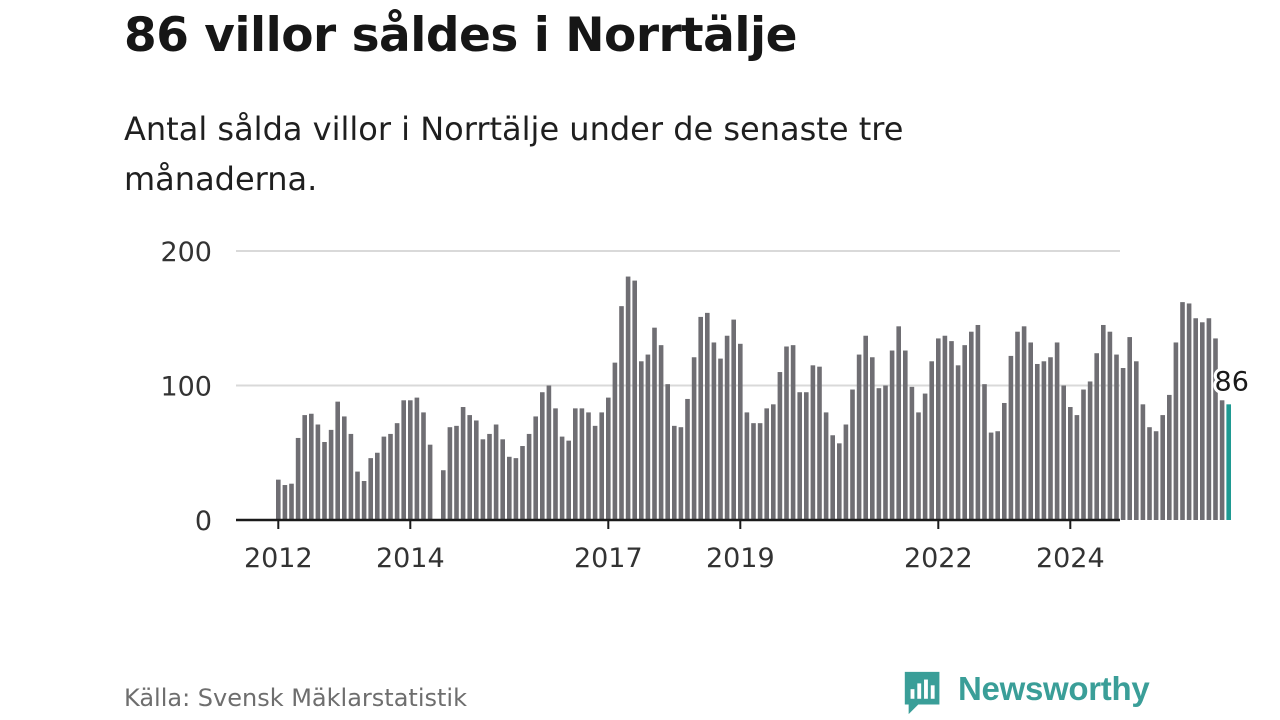  I want to click on chart-title: 86 villor såldes i Norrtälje, so click(460, 35).